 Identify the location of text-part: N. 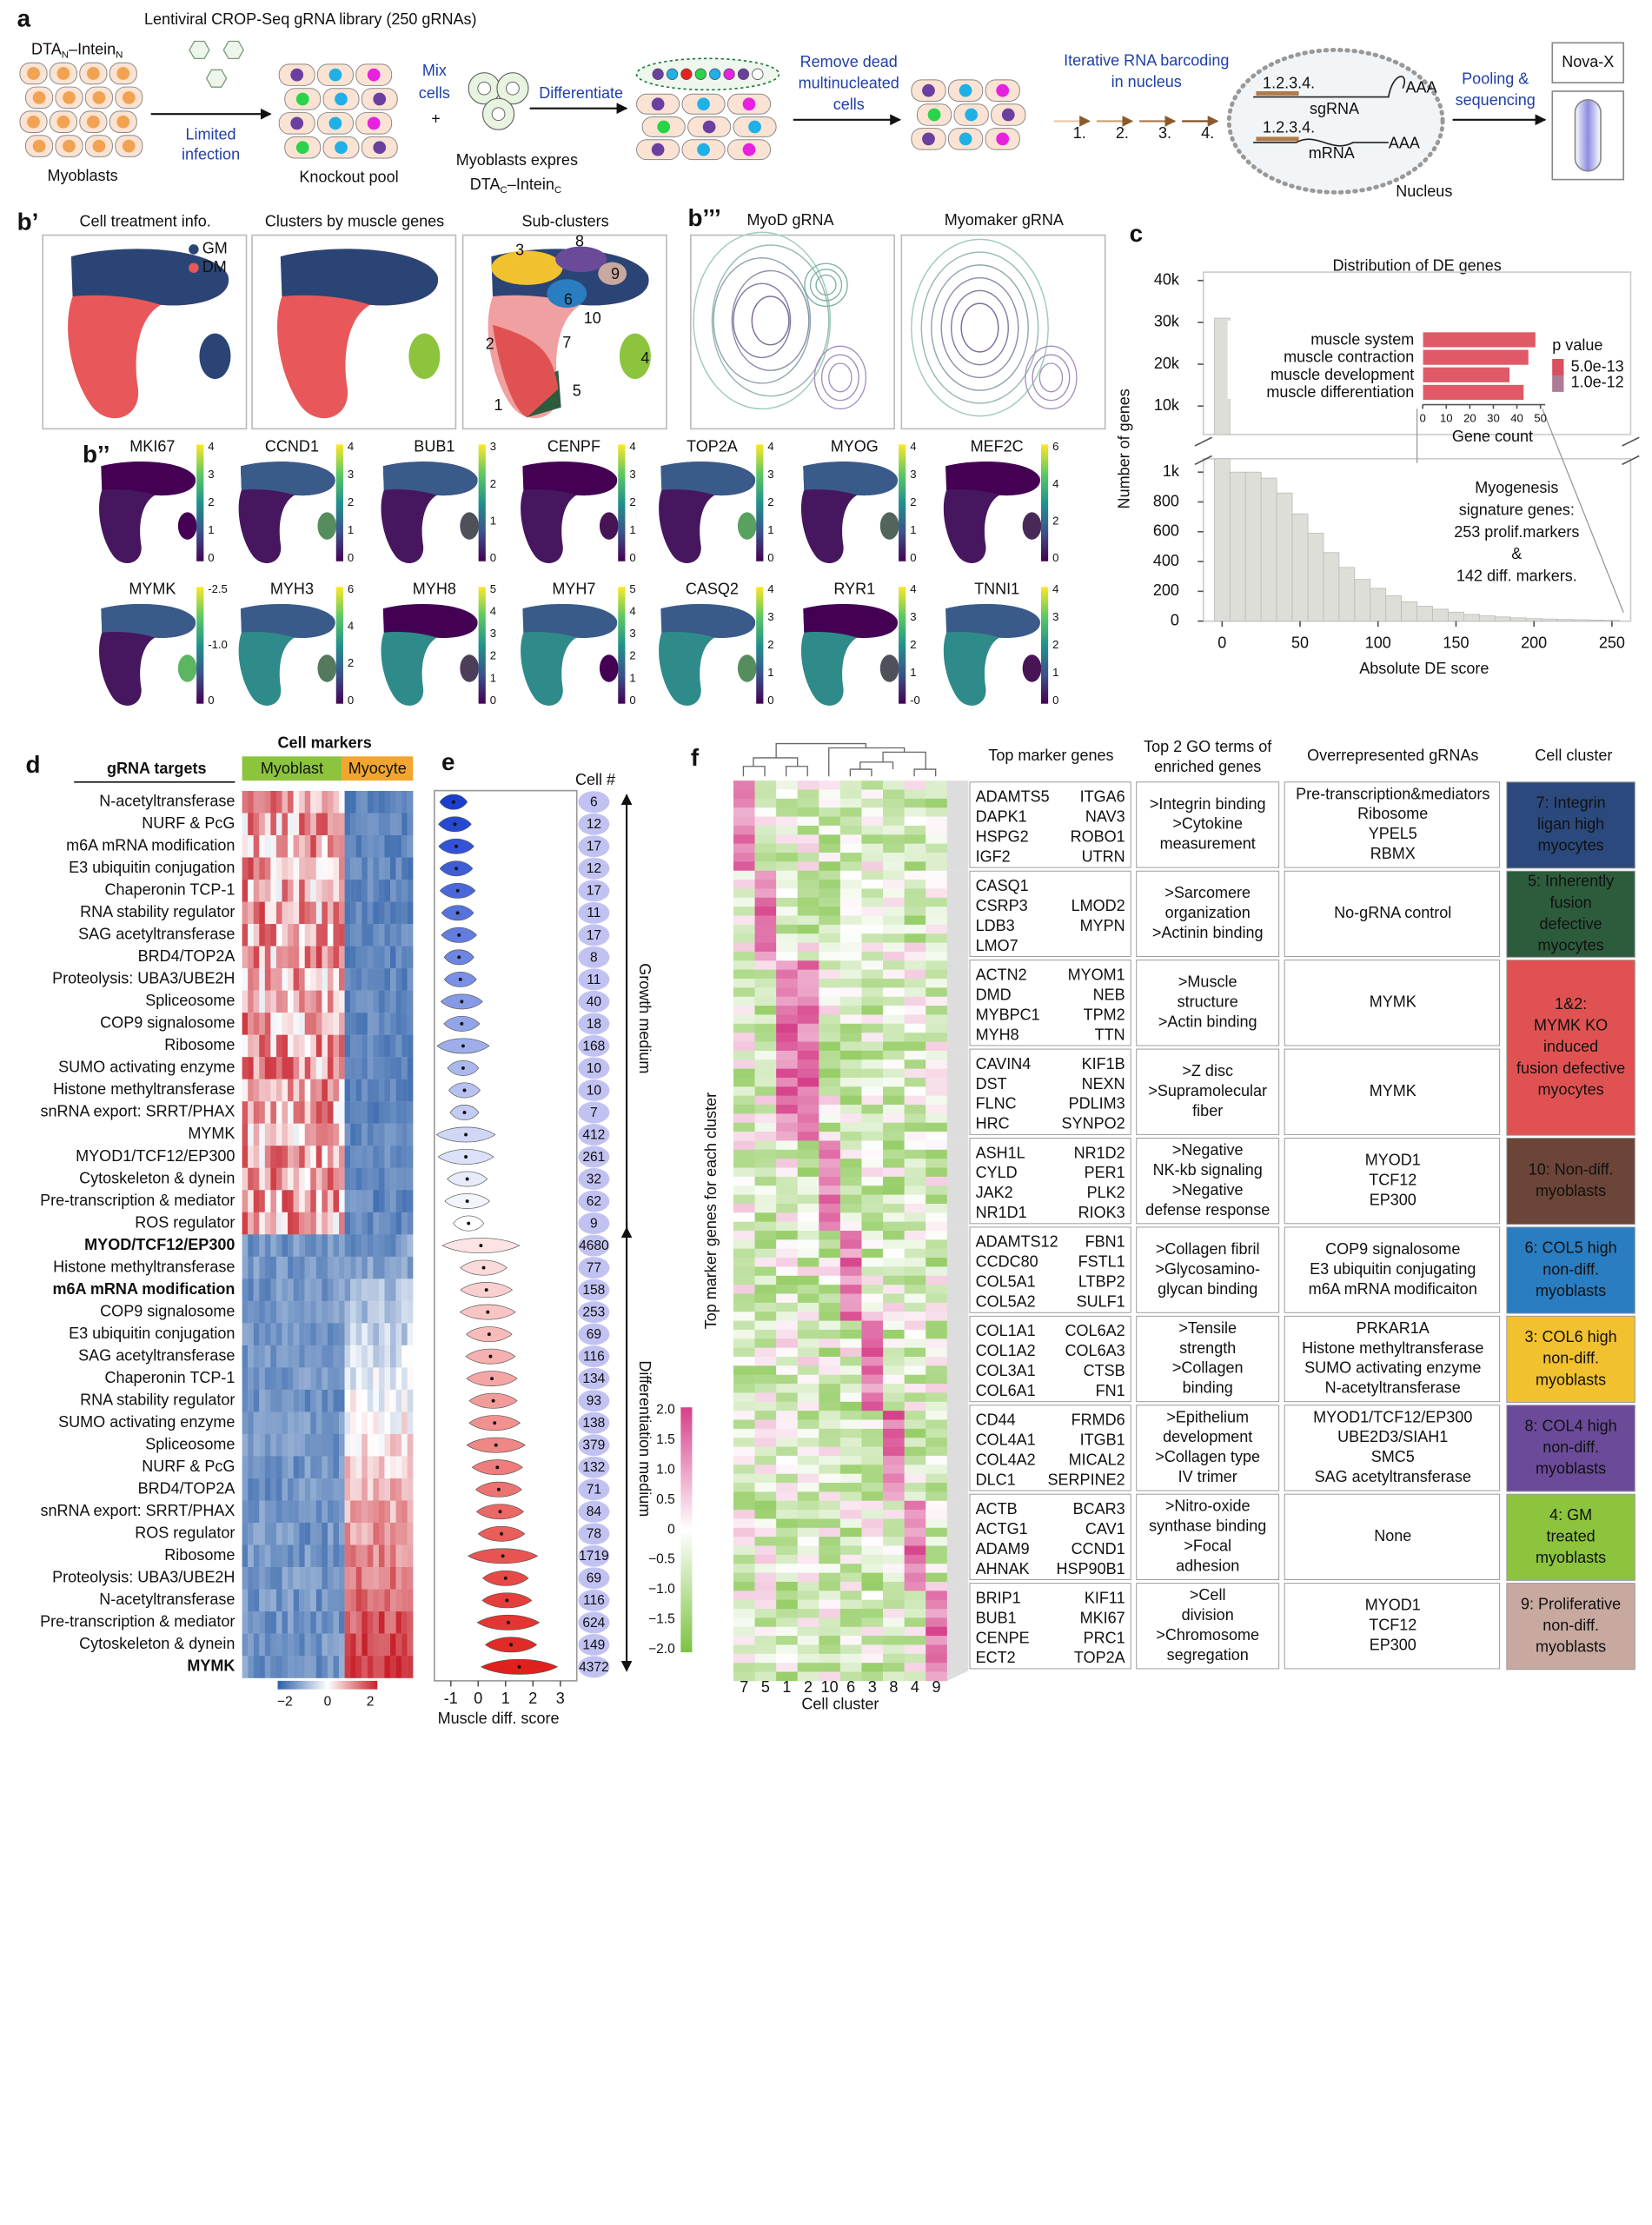
(119, 55).